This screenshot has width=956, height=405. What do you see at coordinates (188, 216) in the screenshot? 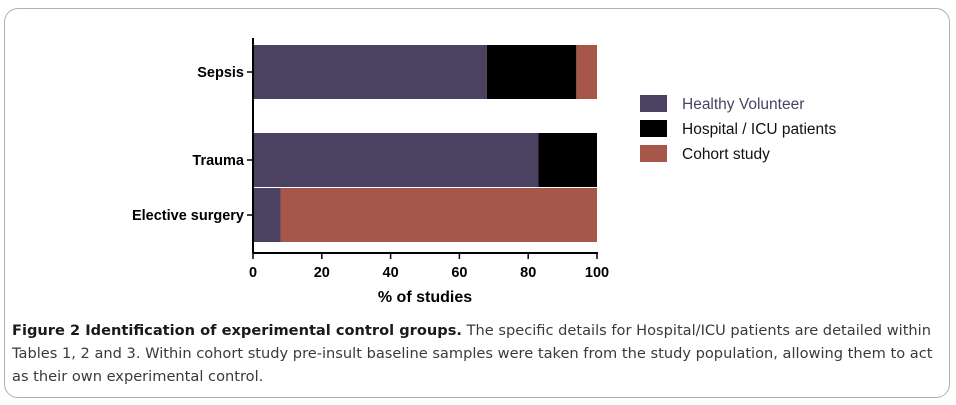
I see `category-label: Elective surgery` at bounding box center [188, 216].